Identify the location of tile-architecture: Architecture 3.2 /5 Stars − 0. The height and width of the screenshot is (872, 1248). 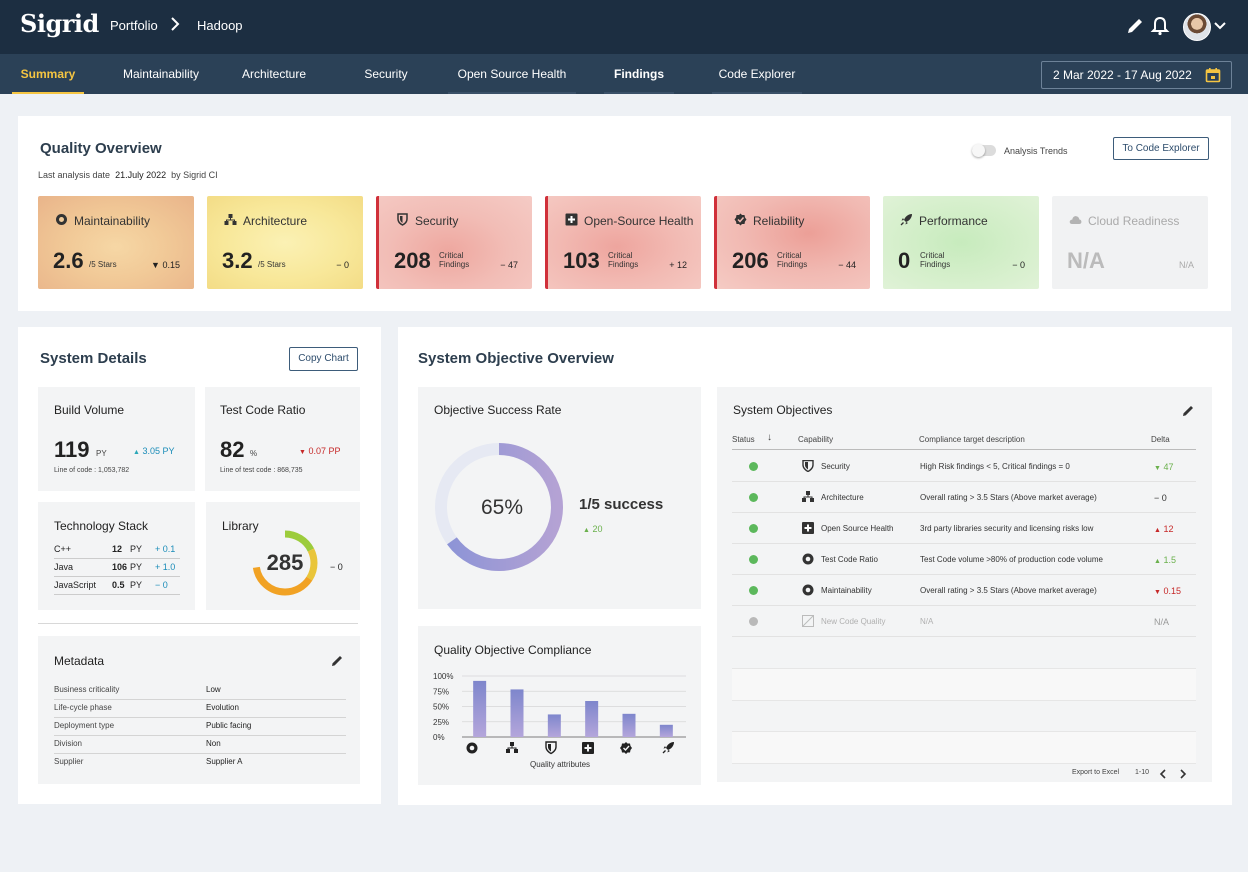
(285, 242).